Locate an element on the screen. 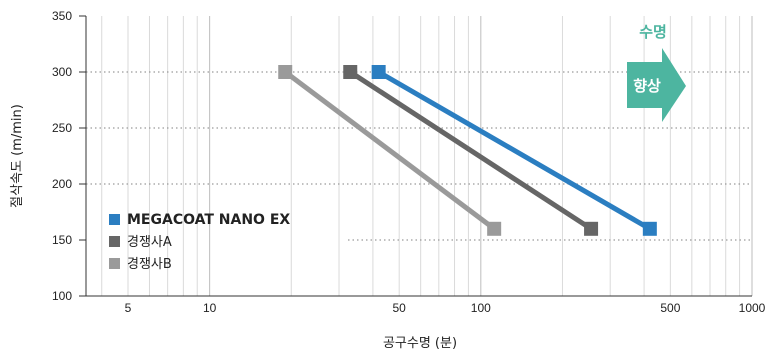 Image resolution: width=768 pixels, height=358 pixels. x-tick-label: 50 is located at coordinates (400, 308).